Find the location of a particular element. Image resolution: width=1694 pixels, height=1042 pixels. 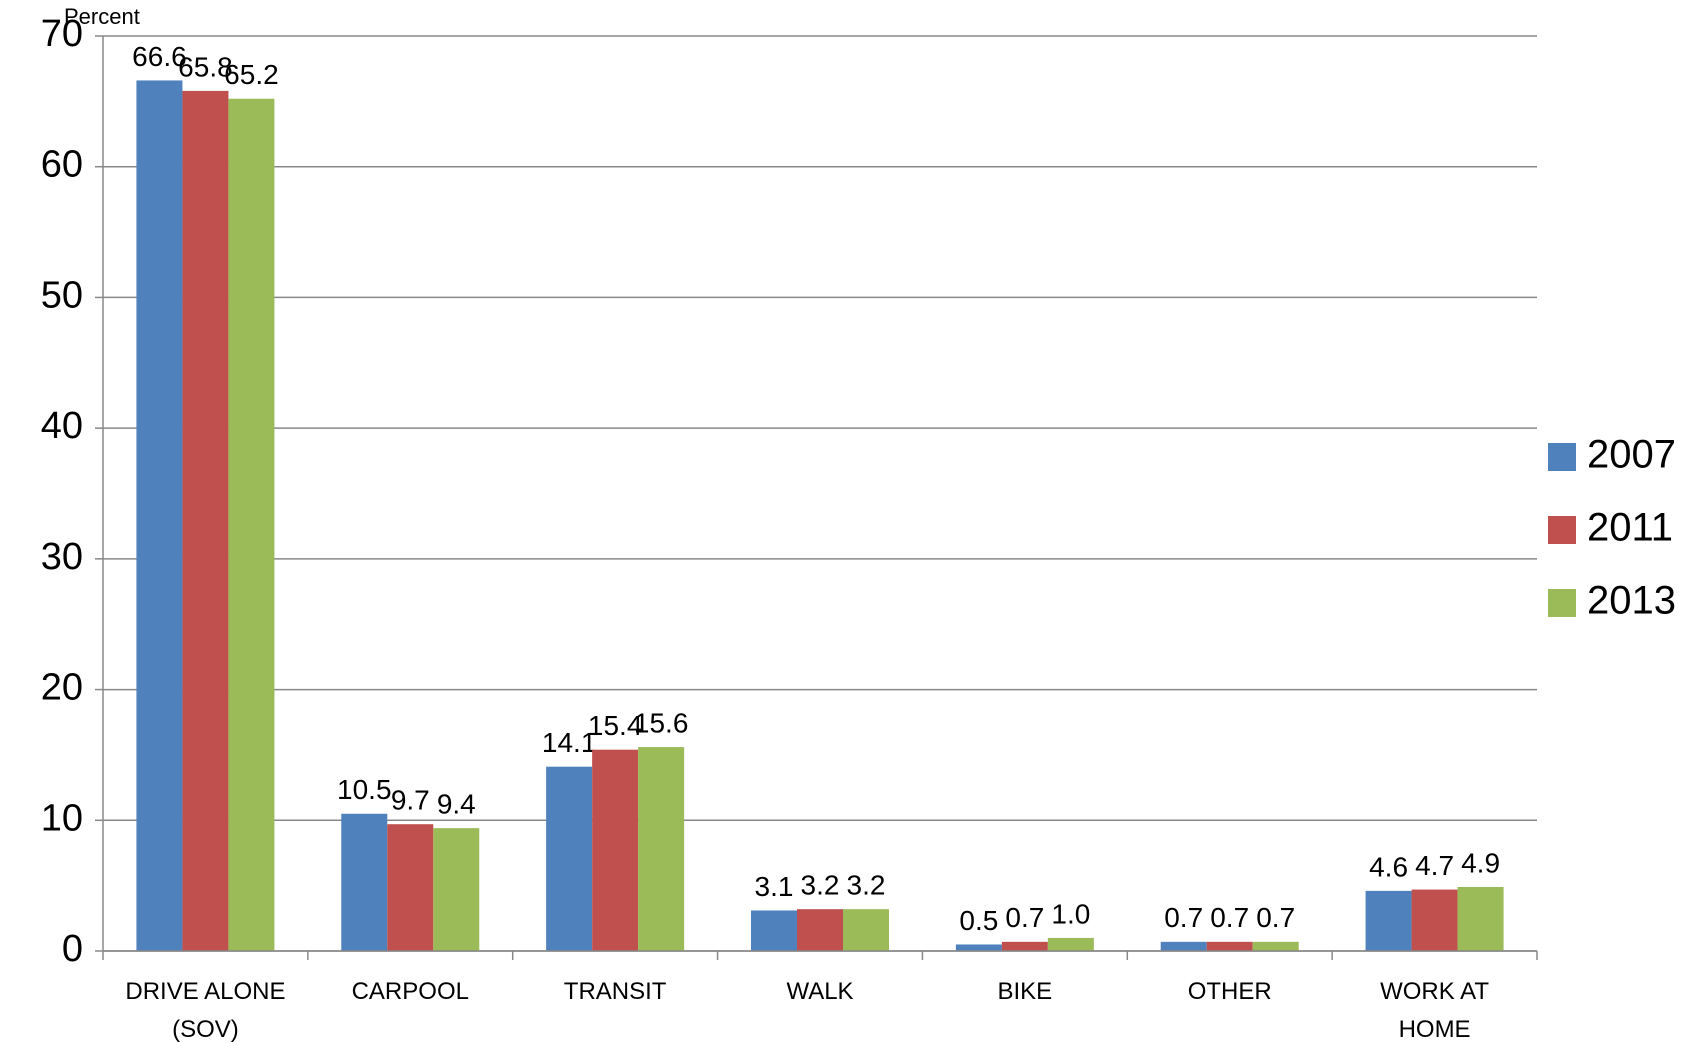

value-label: 9.7 is located at coordinates (410, 800).